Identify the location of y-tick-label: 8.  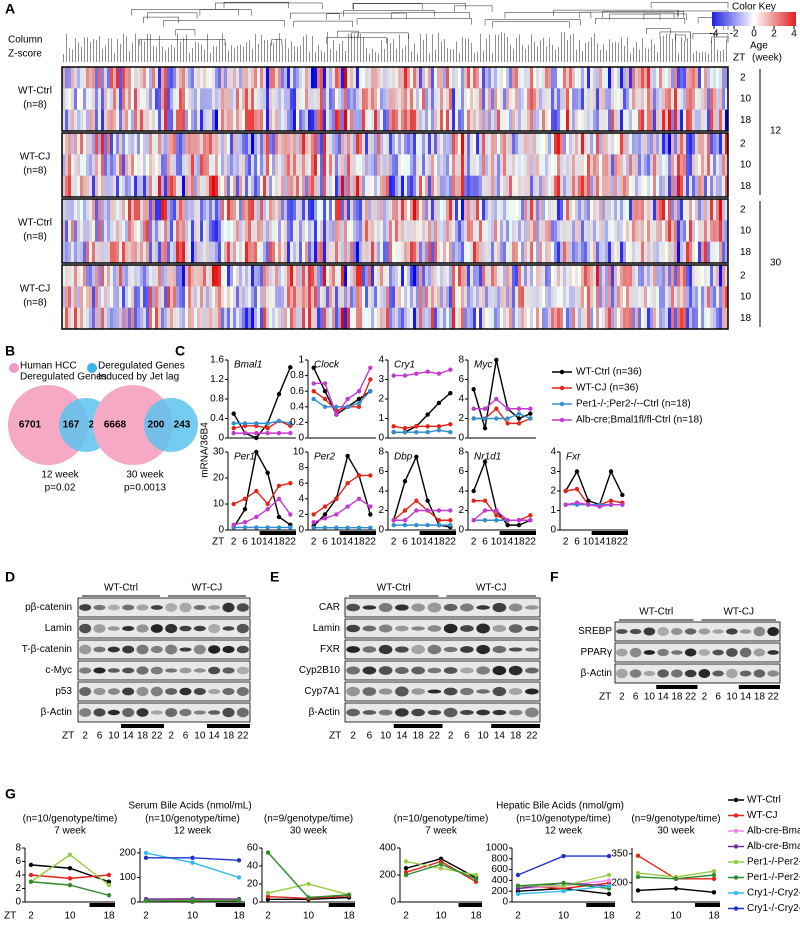
(461, 360).